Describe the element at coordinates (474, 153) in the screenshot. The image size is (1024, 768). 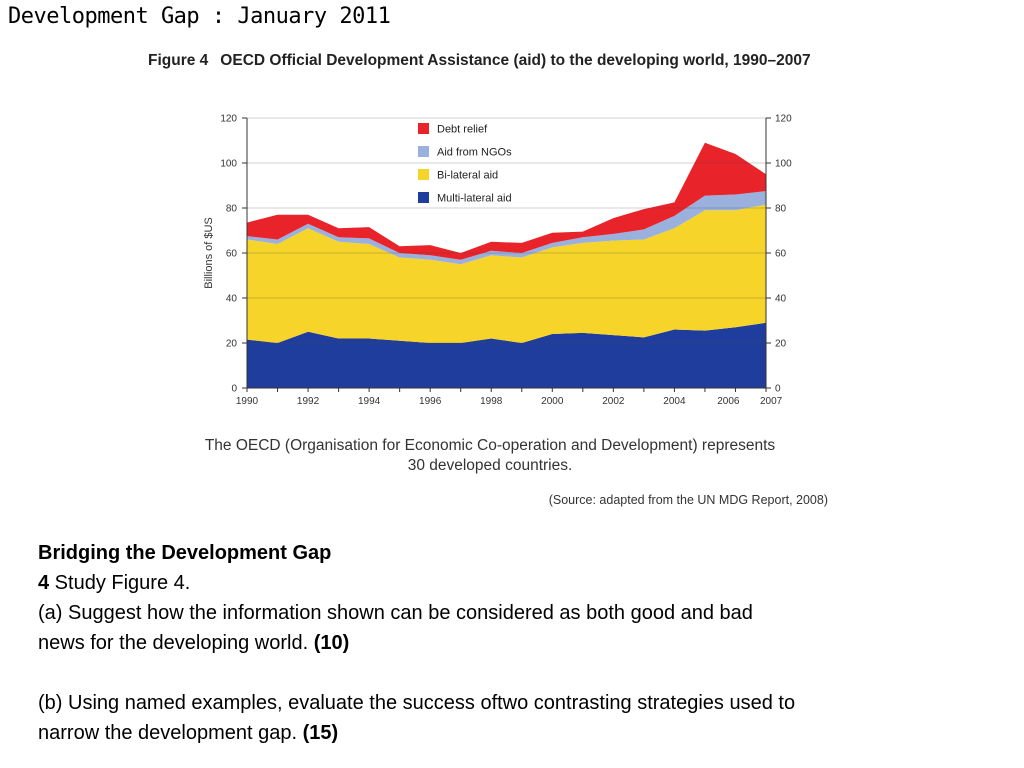
I see `legend-label-aid-from-ngos: Aid from NGOs` at that location.